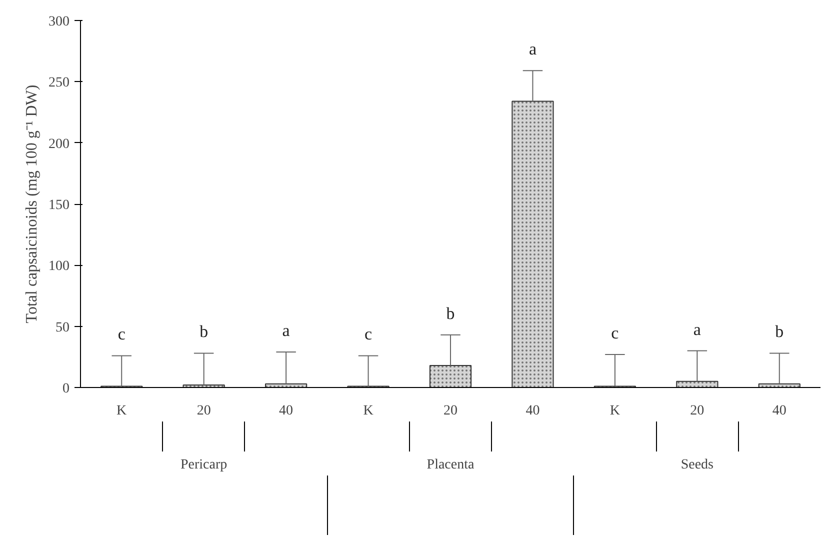  I want to click on y-tick-label: 50, so click(63, 328).